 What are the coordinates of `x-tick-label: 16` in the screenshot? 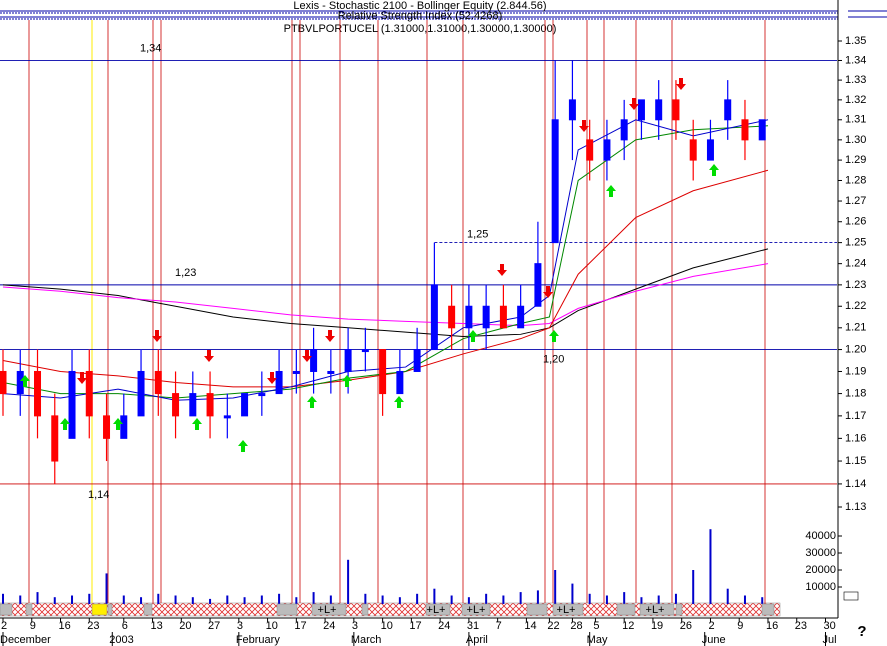 It's located at (65, 626).